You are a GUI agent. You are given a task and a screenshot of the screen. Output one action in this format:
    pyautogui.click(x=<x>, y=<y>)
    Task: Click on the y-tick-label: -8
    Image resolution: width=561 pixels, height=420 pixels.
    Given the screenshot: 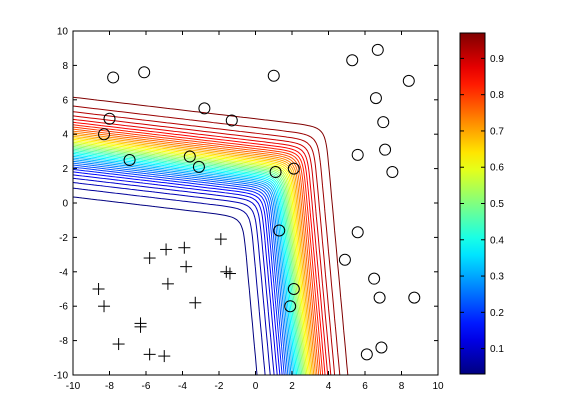 What is the action you would take?
    pyautogui.click(x=63, y=341)
    